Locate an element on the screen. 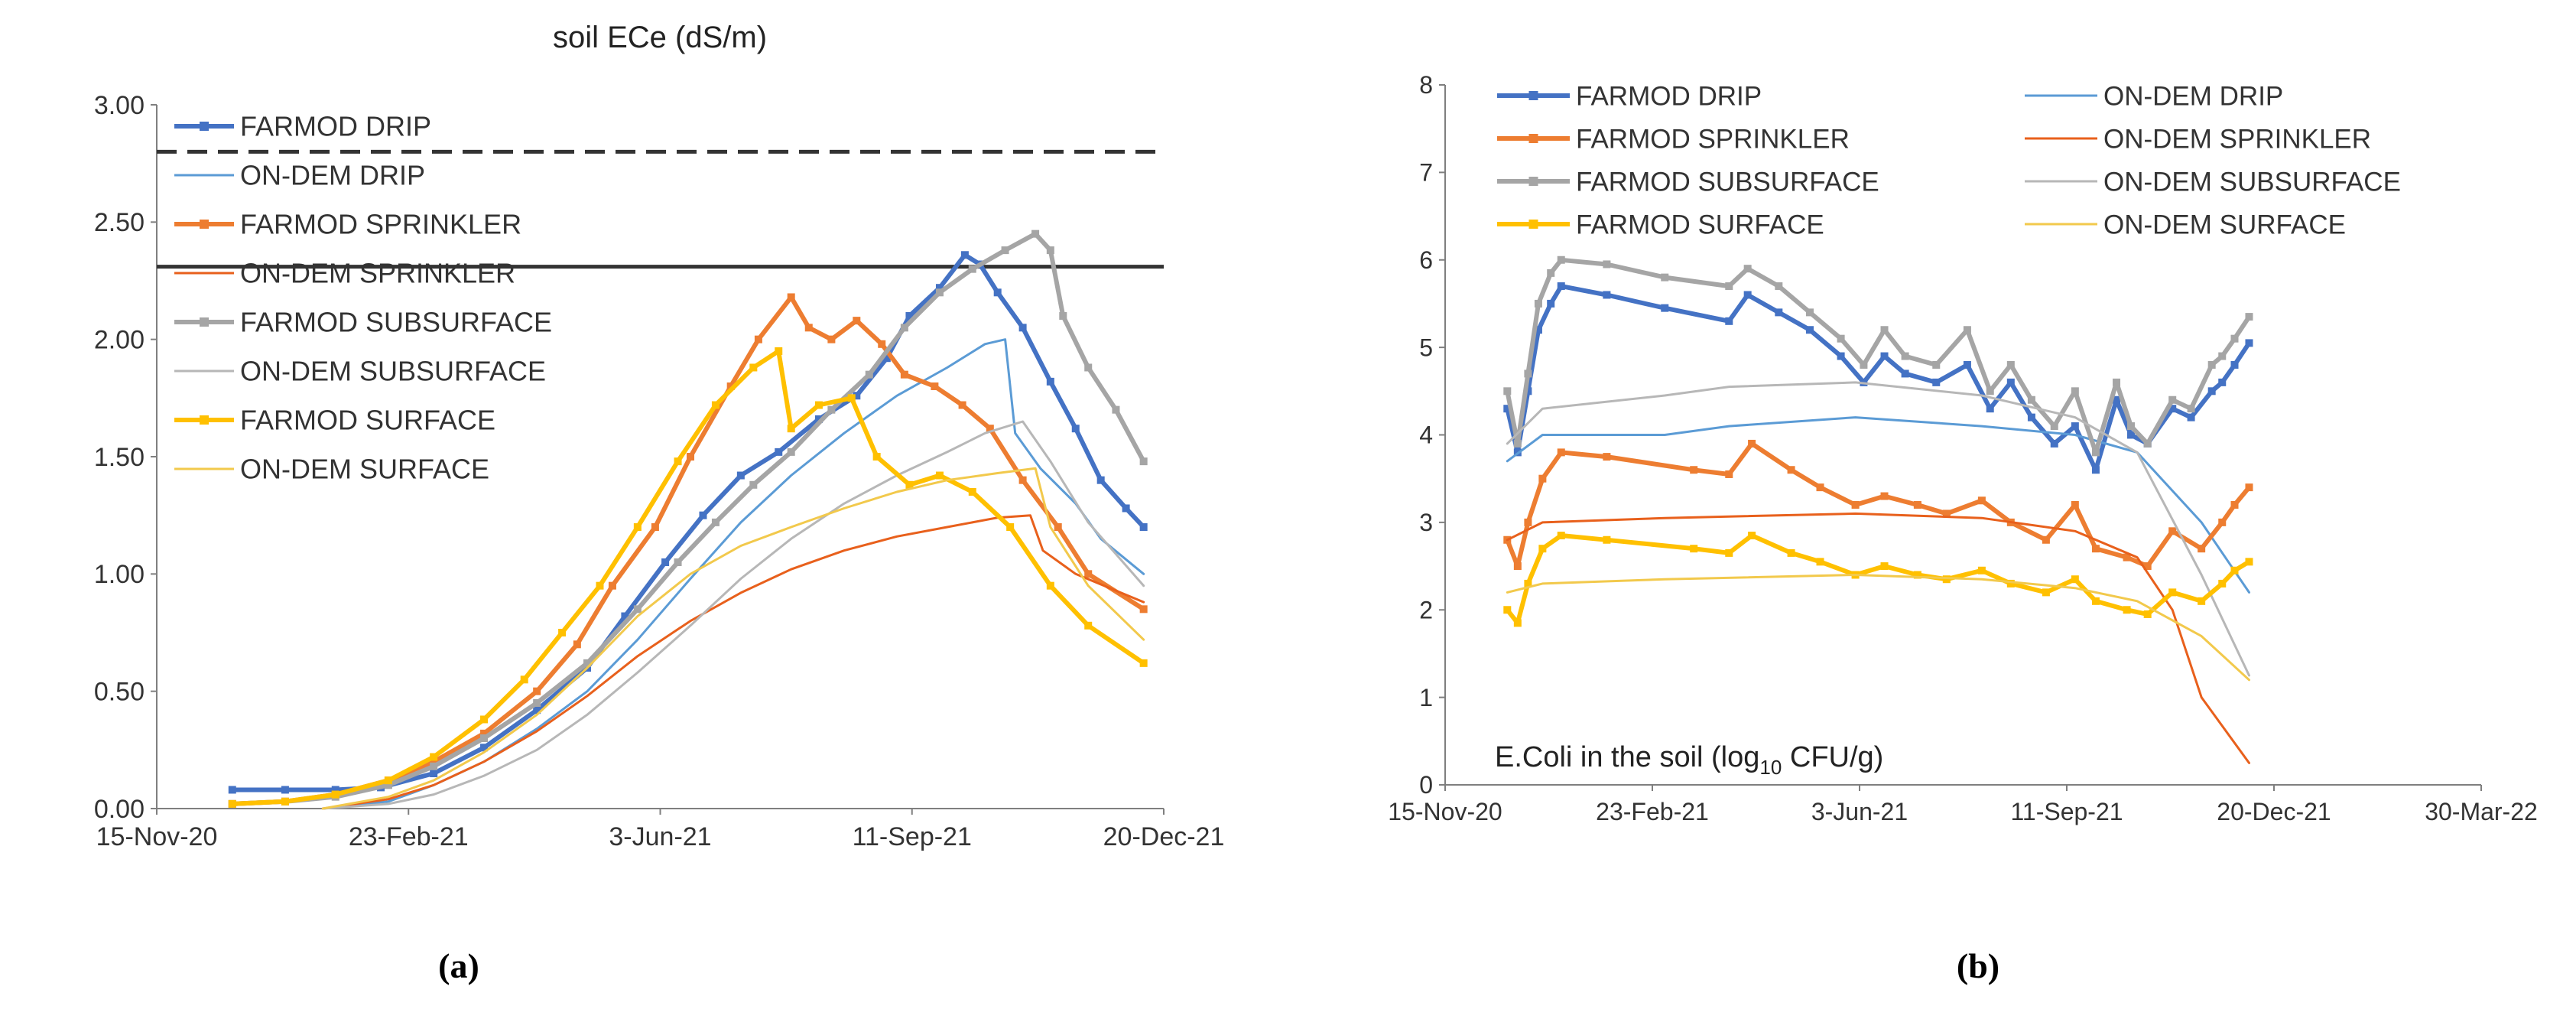 This screenshot has height=1022, width=2576. series-on-dem-sprinkler-a is located at coordinates (733, 662).